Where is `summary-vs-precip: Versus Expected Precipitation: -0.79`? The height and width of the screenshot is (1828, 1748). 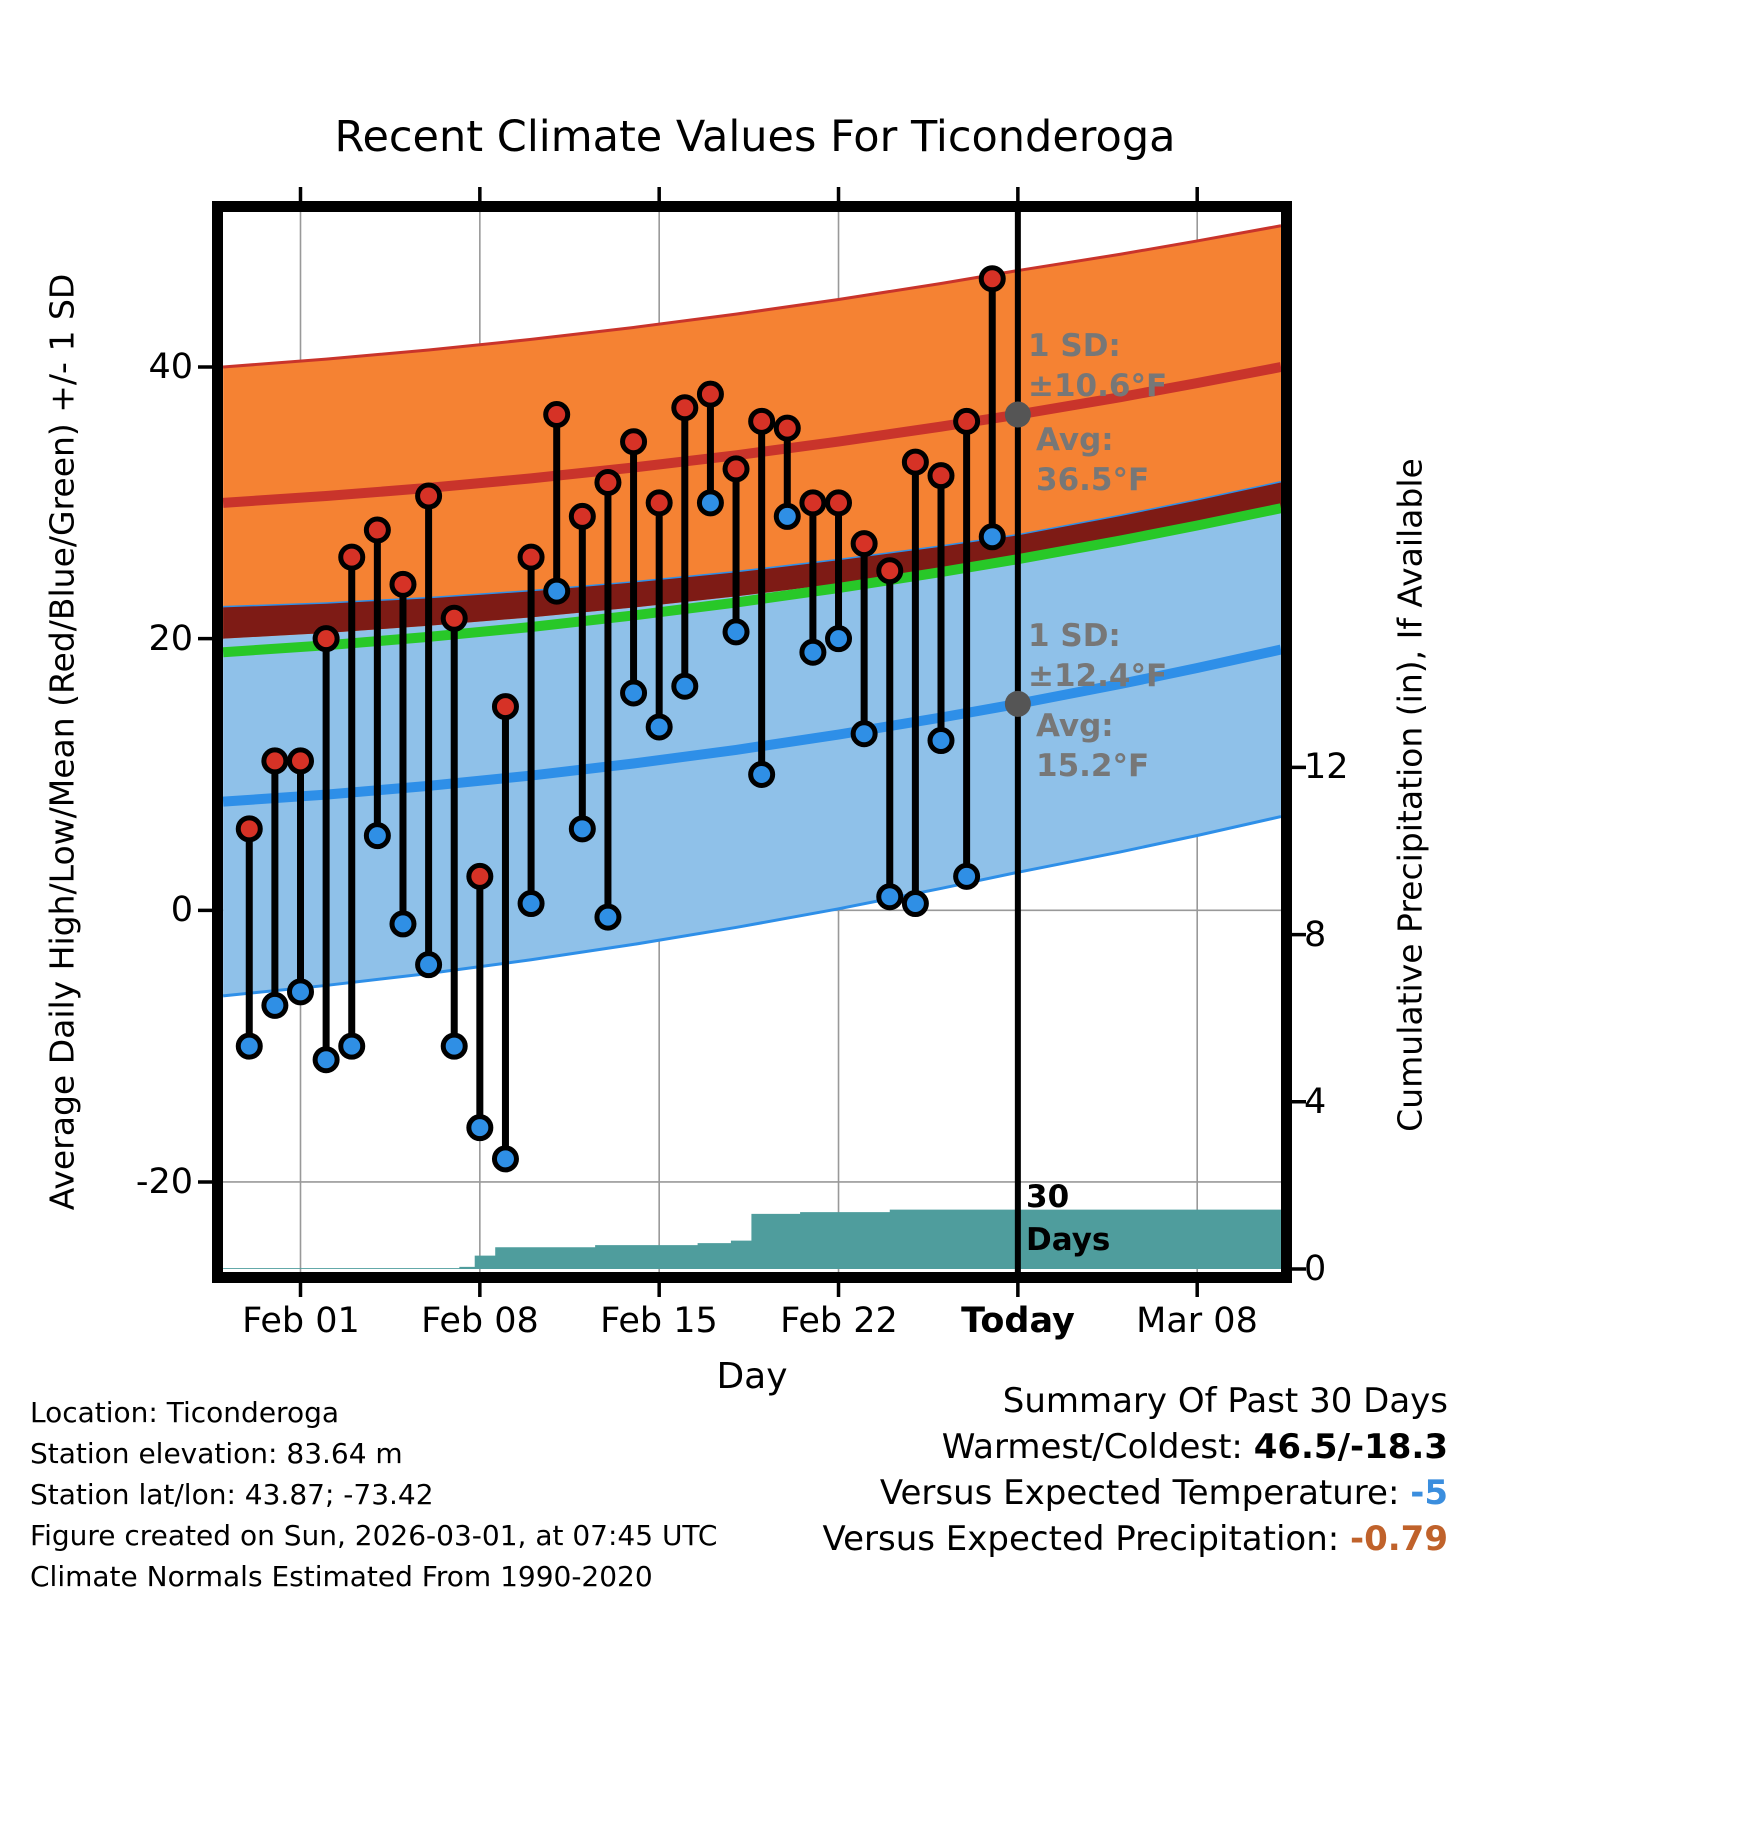
summary-vs-precip: Versus Expected Precipitation: -0.79 is located at coordinates (1135, 1539).